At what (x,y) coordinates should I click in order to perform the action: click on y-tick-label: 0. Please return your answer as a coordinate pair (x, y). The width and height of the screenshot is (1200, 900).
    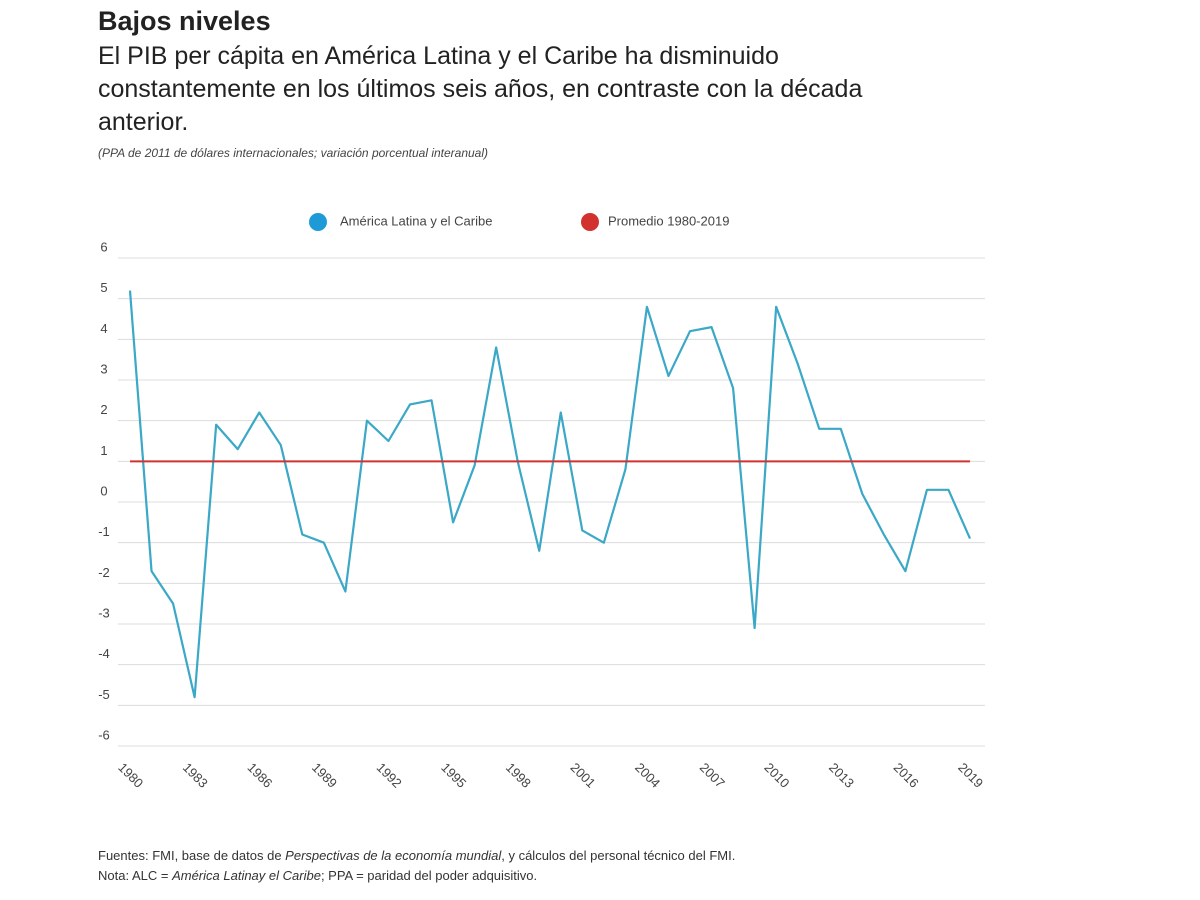
    Looking at the image, I should click on (103, 490).